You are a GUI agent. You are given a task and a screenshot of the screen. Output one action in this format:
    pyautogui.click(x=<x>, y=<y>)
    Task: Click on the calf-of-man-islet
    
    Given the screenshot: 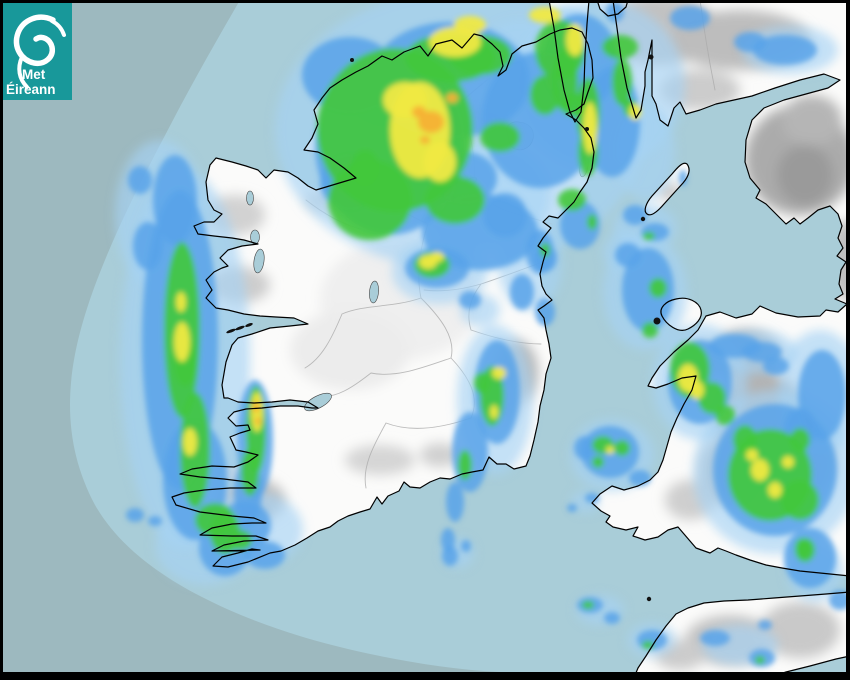 What is the action you would take?
    pyautogui.click(x=643, y=219)
    